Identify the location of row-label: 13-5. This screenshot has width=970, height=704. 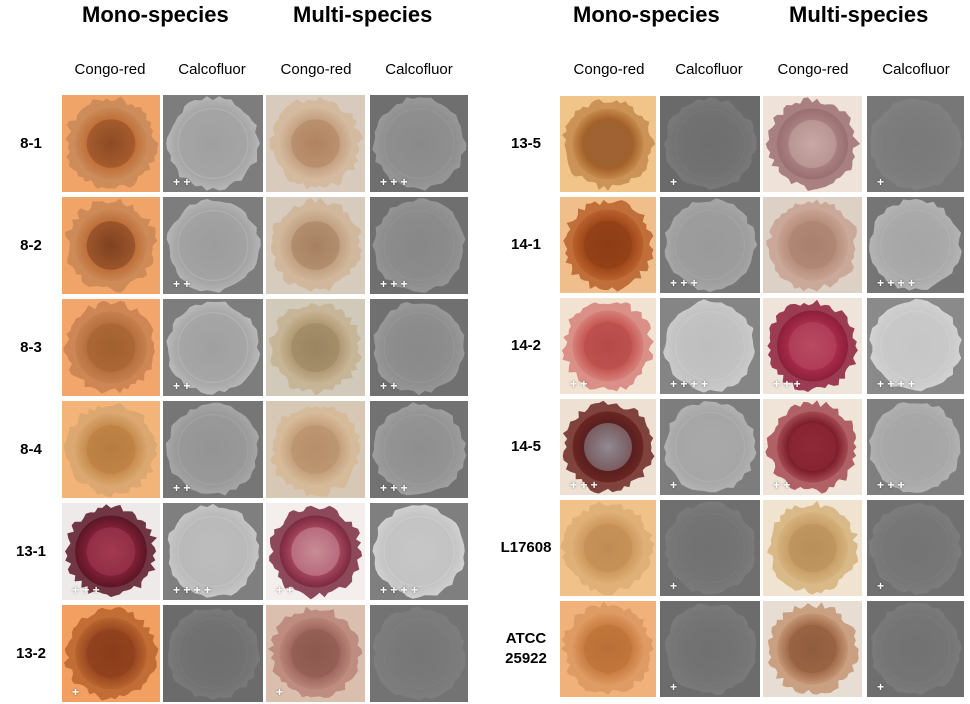
(526, 143).